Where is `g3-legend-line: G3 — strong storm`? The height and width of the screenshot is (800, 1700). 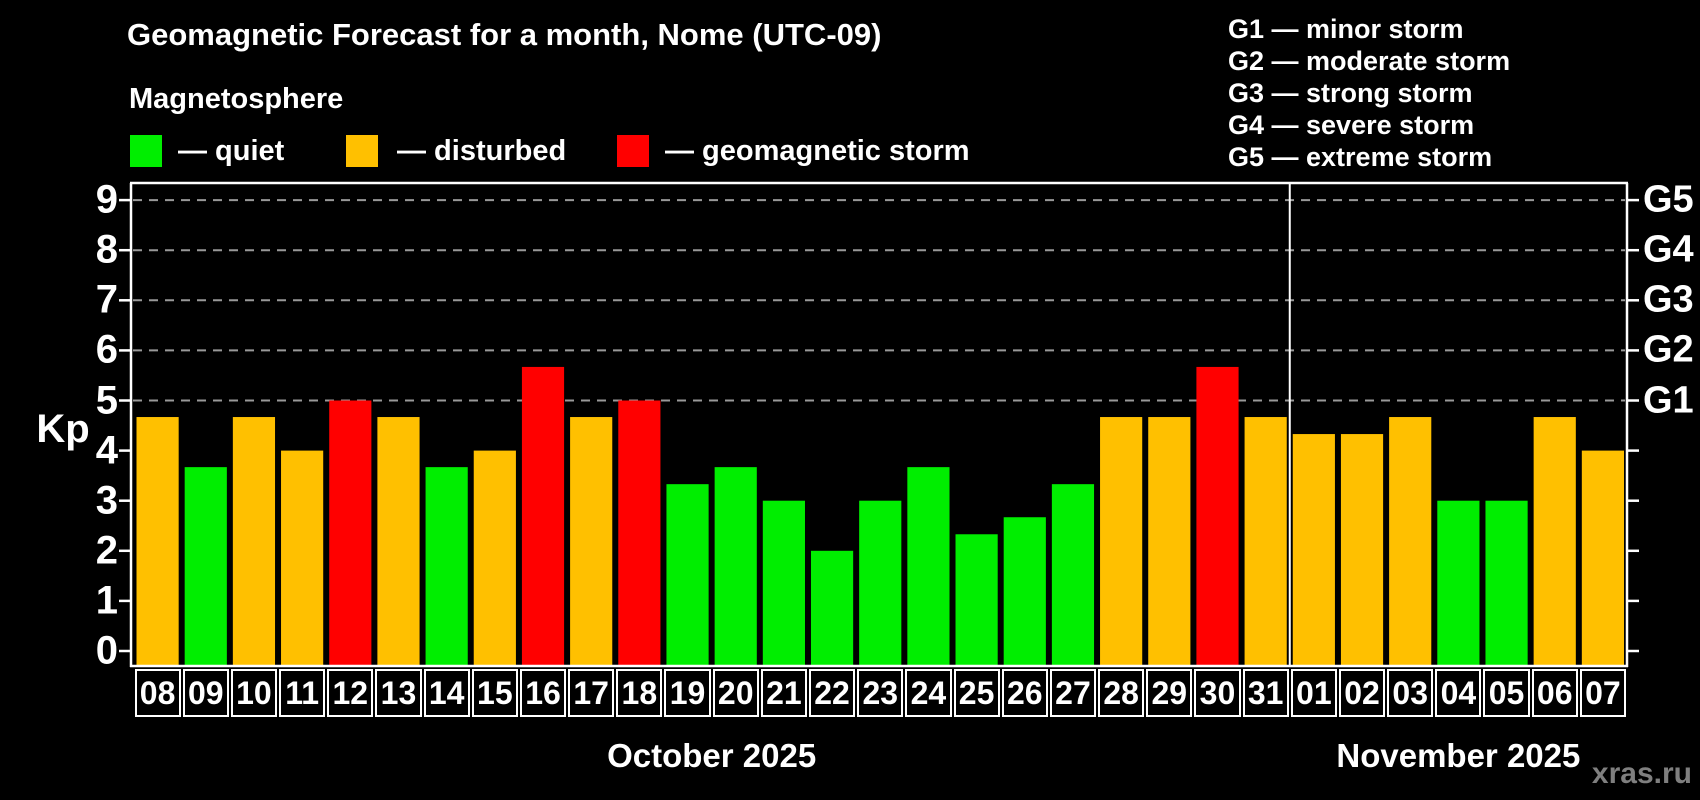
g3-legend-line: G3 — strong storm is located at coordinates (1350, 93).